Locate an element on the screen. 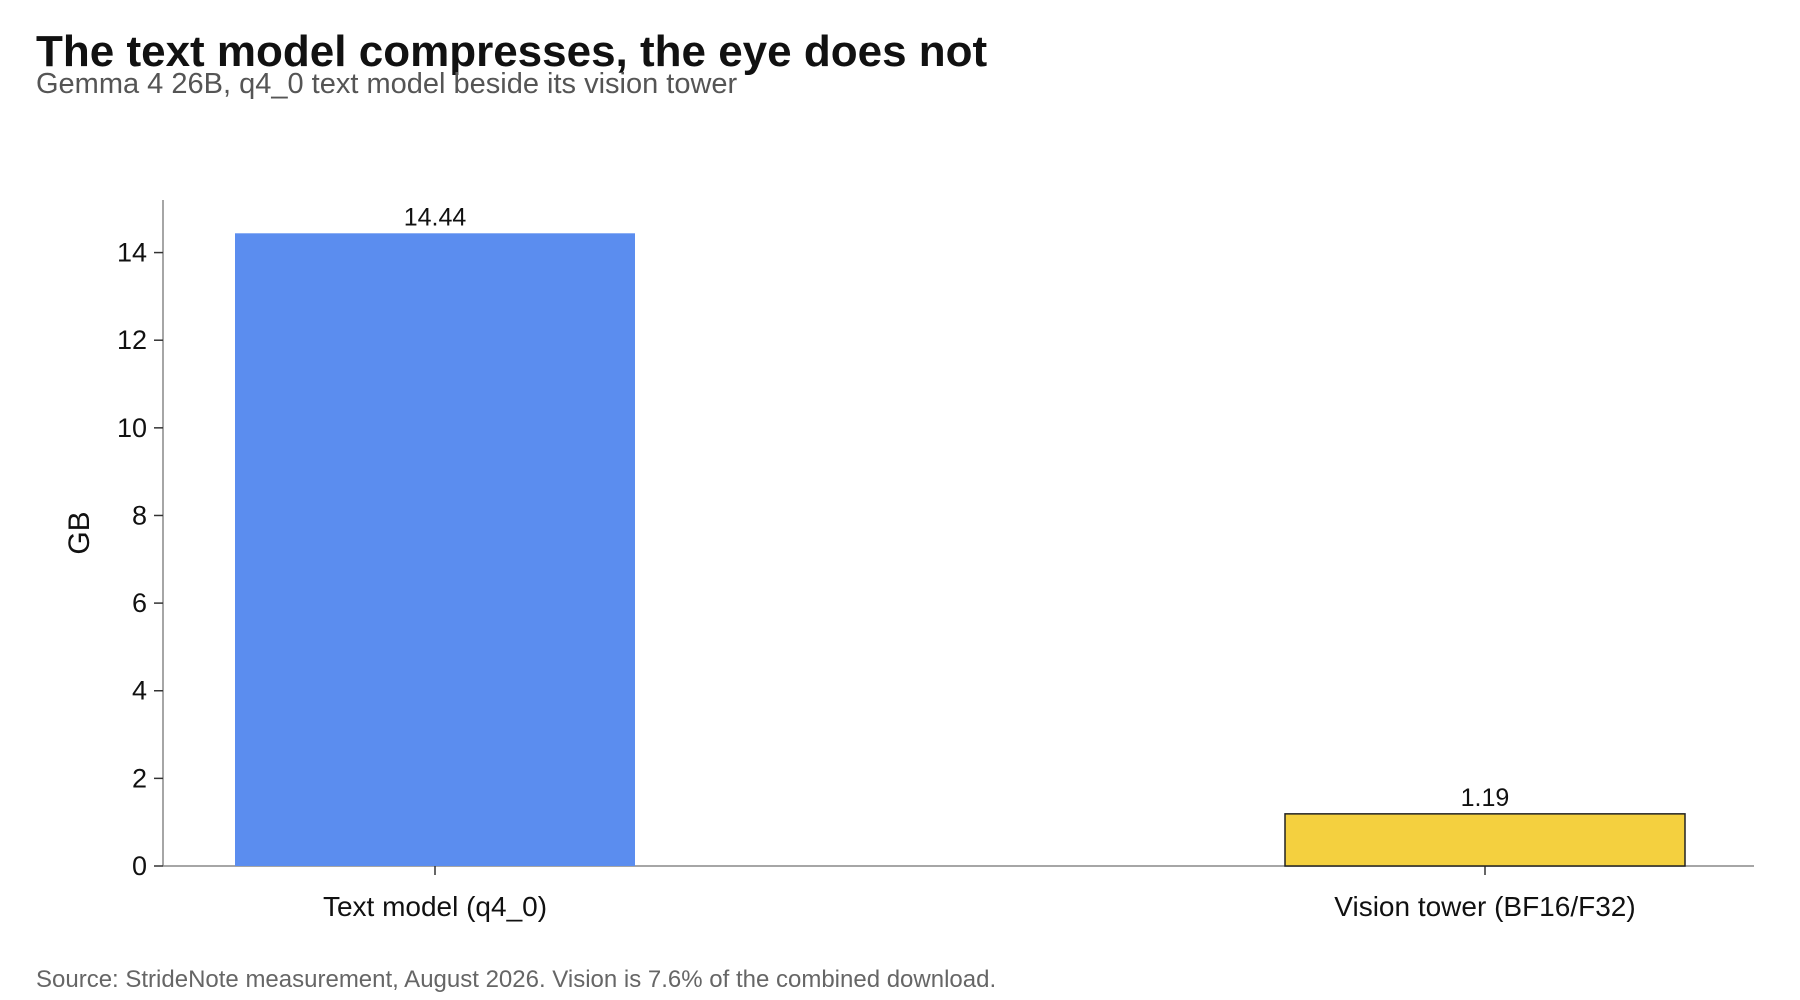  x-axis: Text model (q4_0) Vision tower (BF16/F32) is located at coordinates (958, 893).